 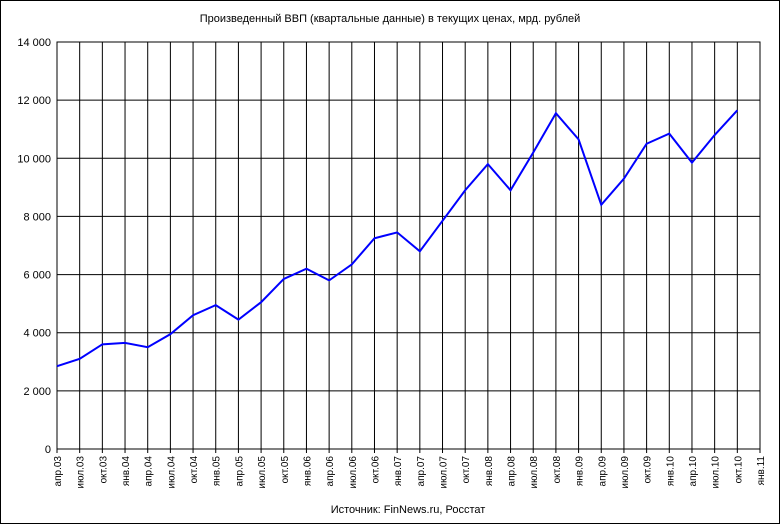 What do you see at coordinates (738, 470) in the screenshot?
I see `x-tick-label: окт.10` at bounding box center [738, 470].